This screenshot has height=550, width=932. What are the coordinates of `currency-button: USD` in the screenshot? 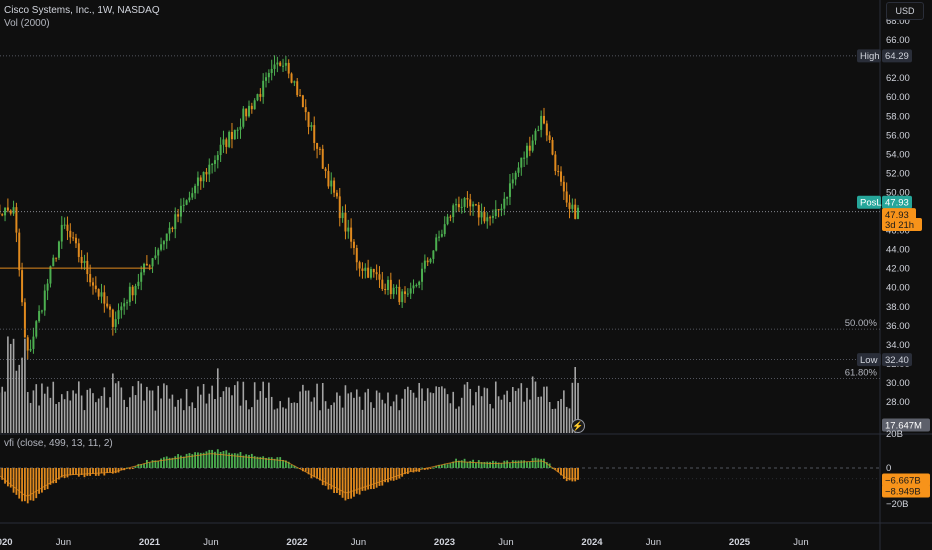 It's located at (905, 11).